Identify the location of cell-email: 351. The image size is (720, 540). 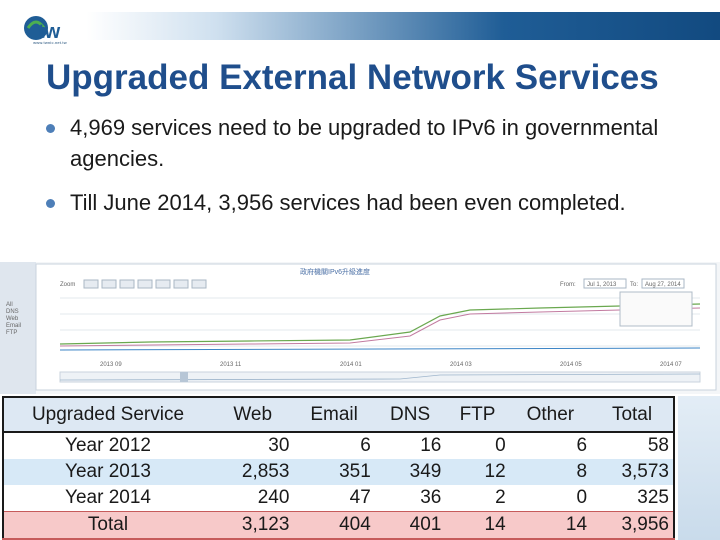
(334, 472).